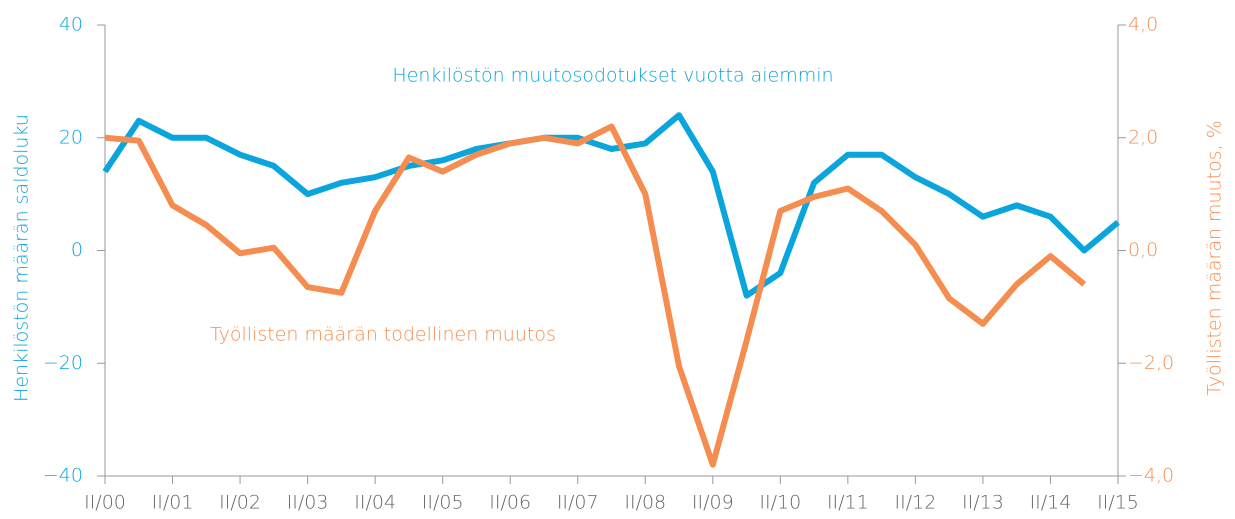 The height and width of the screenshot is (519, 1235). Describe the element at coordinates (71, 25) in the screenshot. I see `y-tick-label: 40` at that location.